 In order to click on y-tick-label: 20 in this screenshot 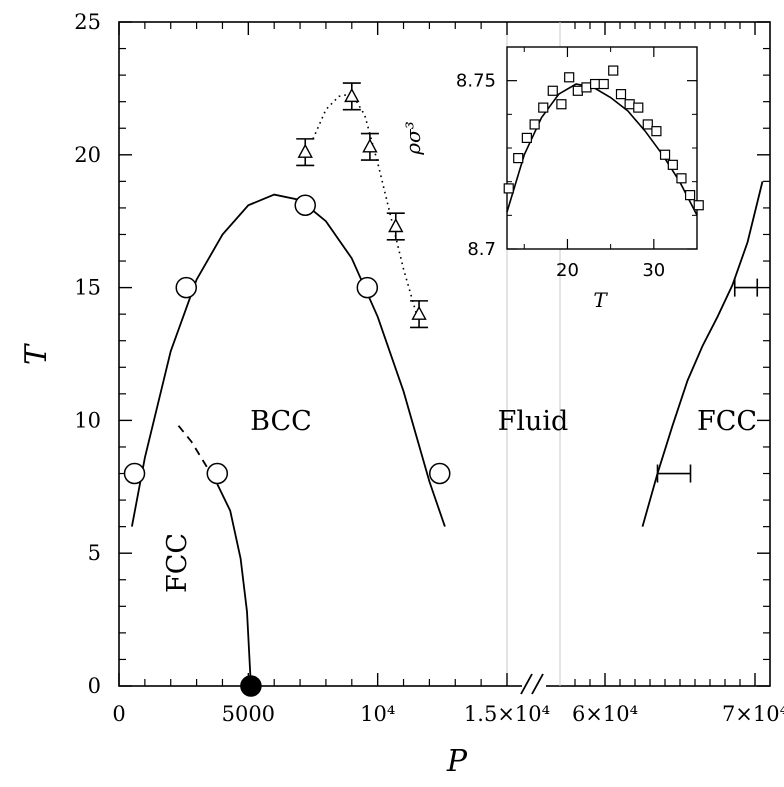, I will do `click(87, 155)`.